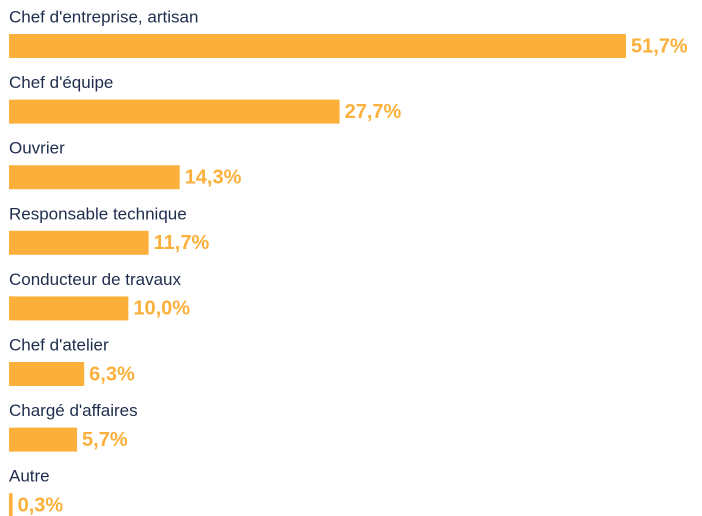  What do you see at coordinates (59, 344) in the screenshot?
I see `category-label: Chef d'atelier` at bounding box center [59, 344].